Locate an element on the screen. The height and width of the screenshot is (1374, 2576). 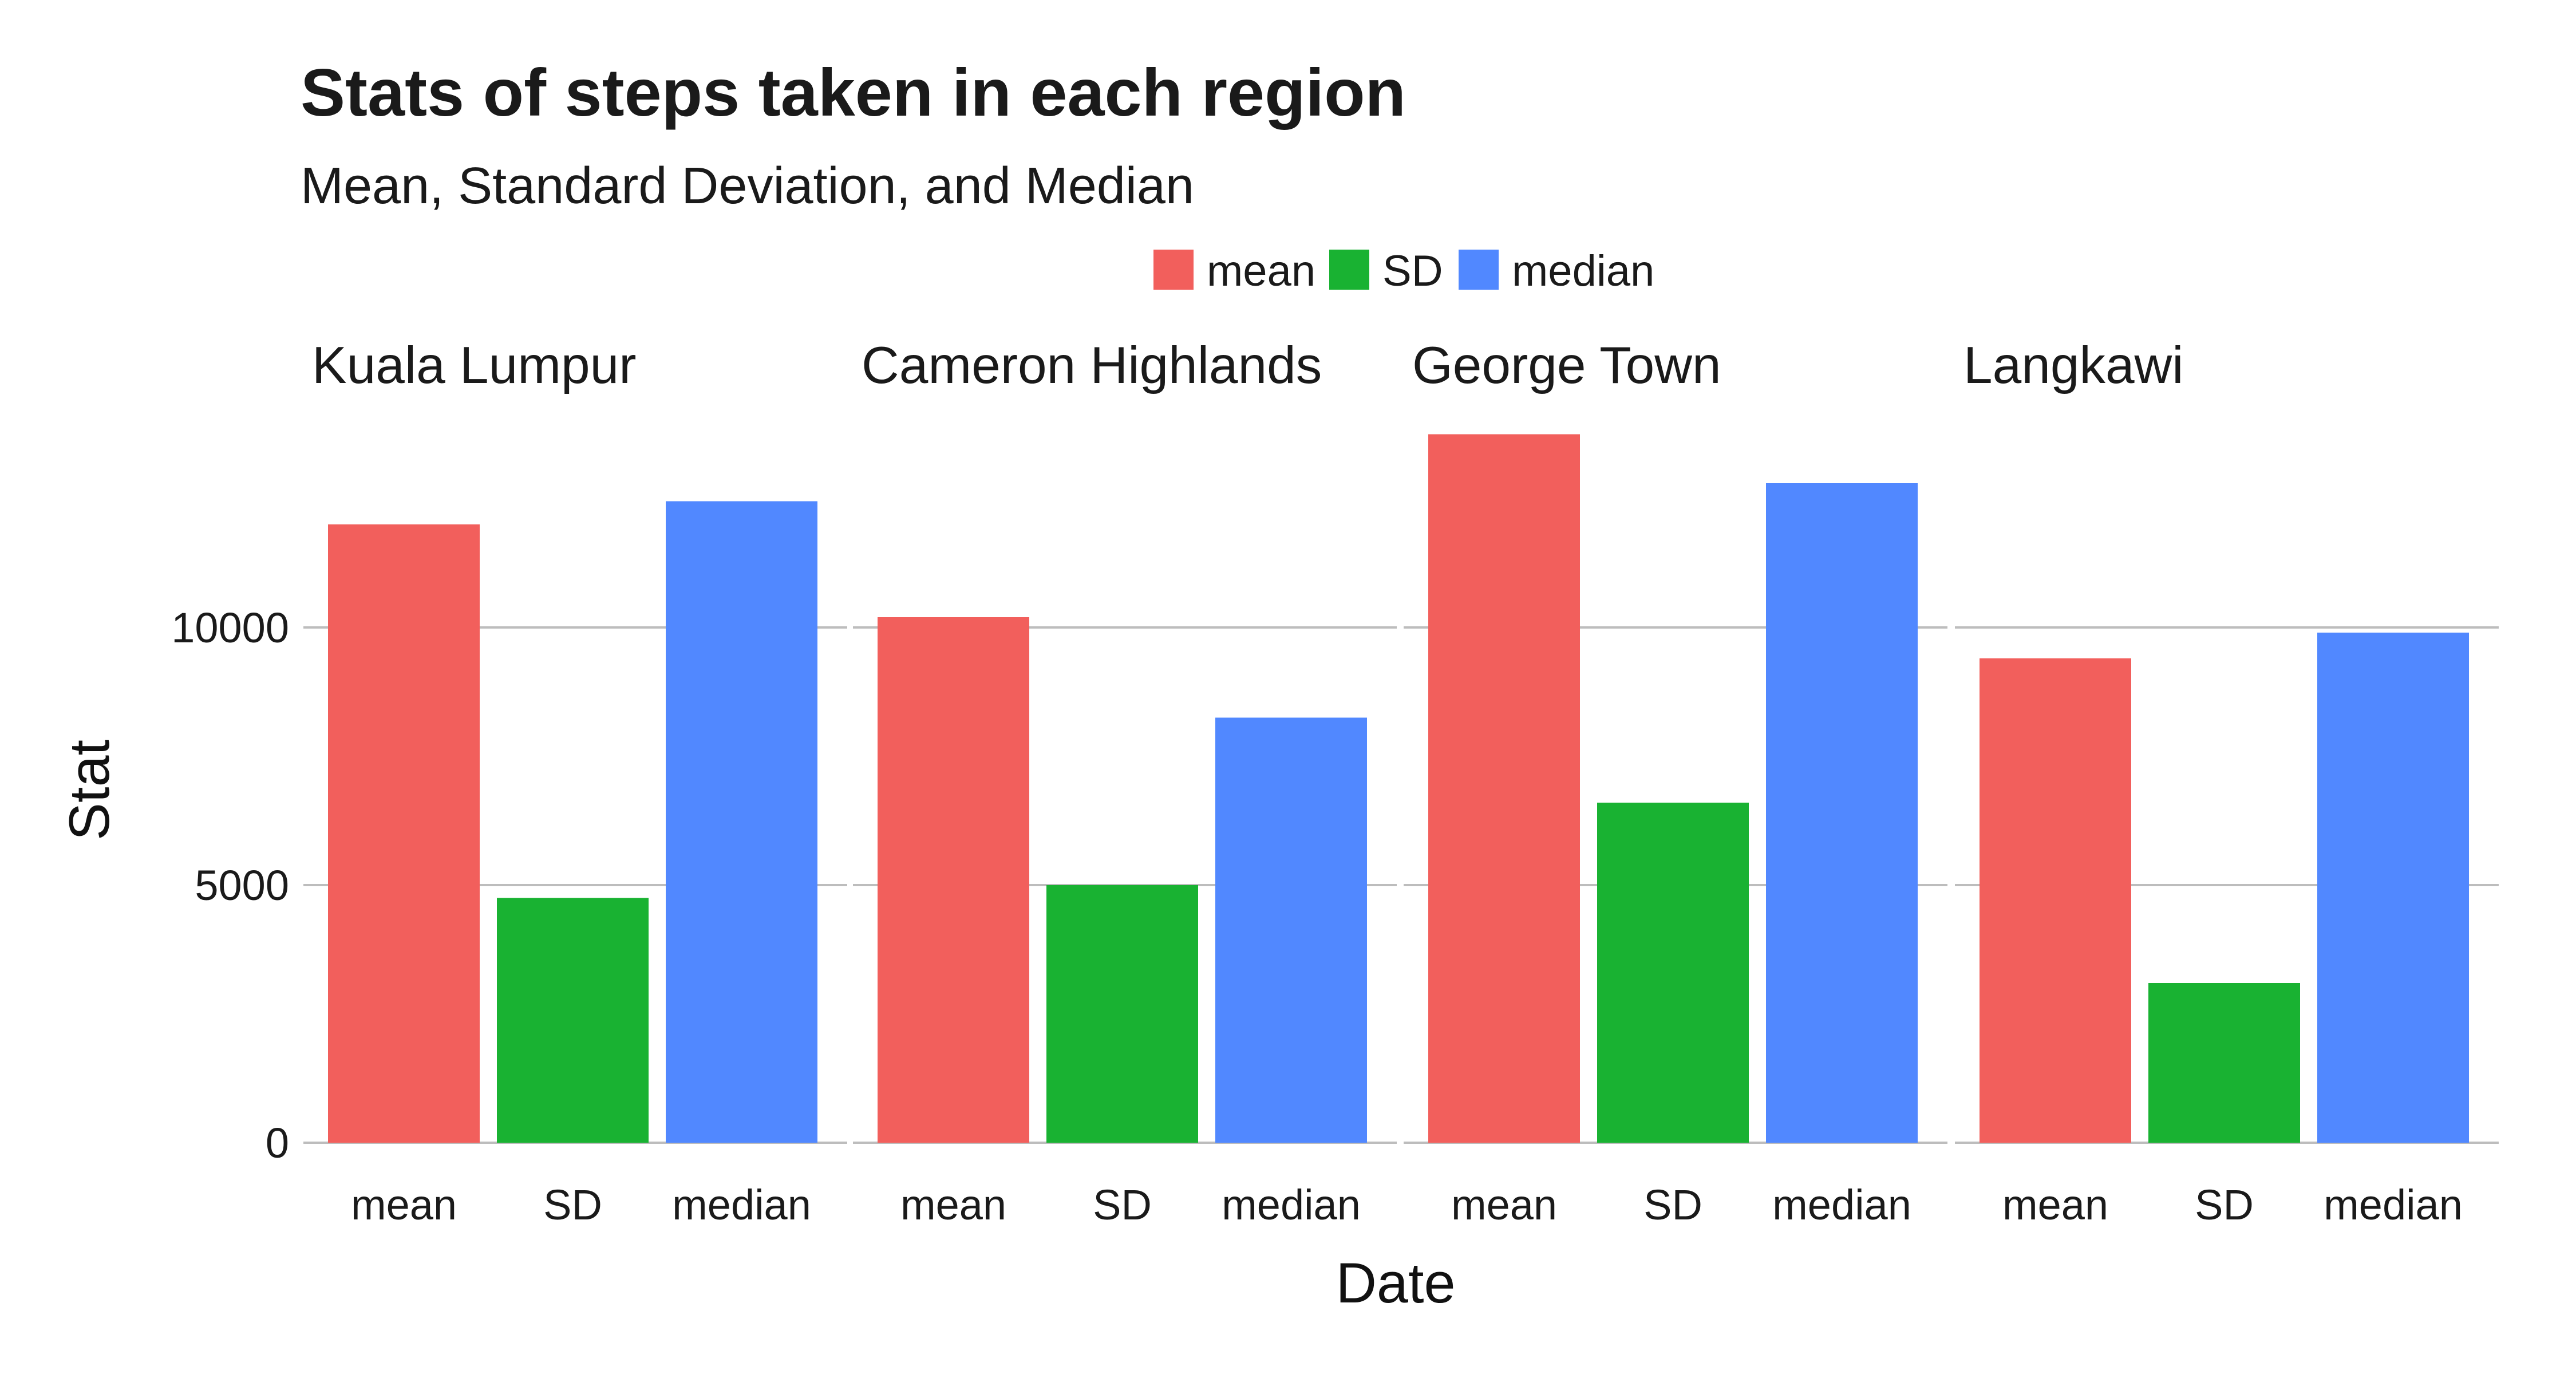
bar-george-town-median is located at coordinates (1842, 813).